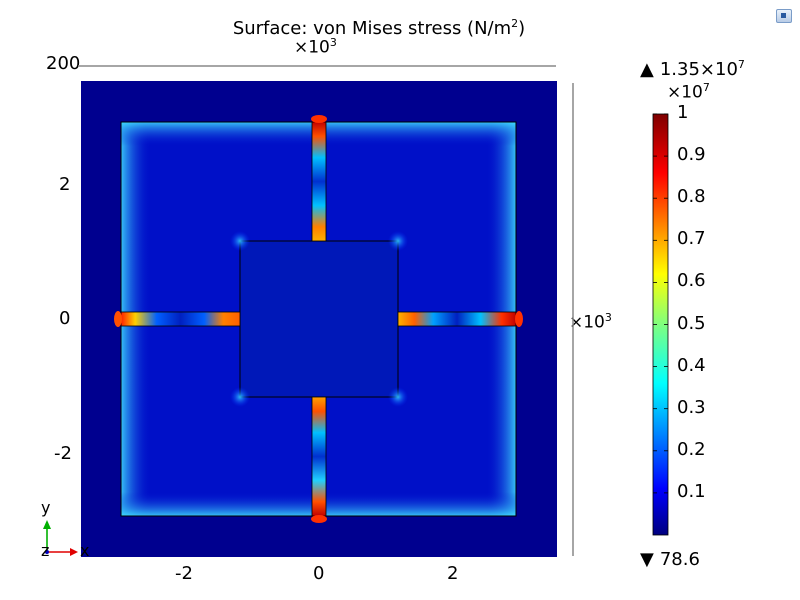 The image size is (800, 600). I want to click on triad-z-label: z, so click(45, 550).